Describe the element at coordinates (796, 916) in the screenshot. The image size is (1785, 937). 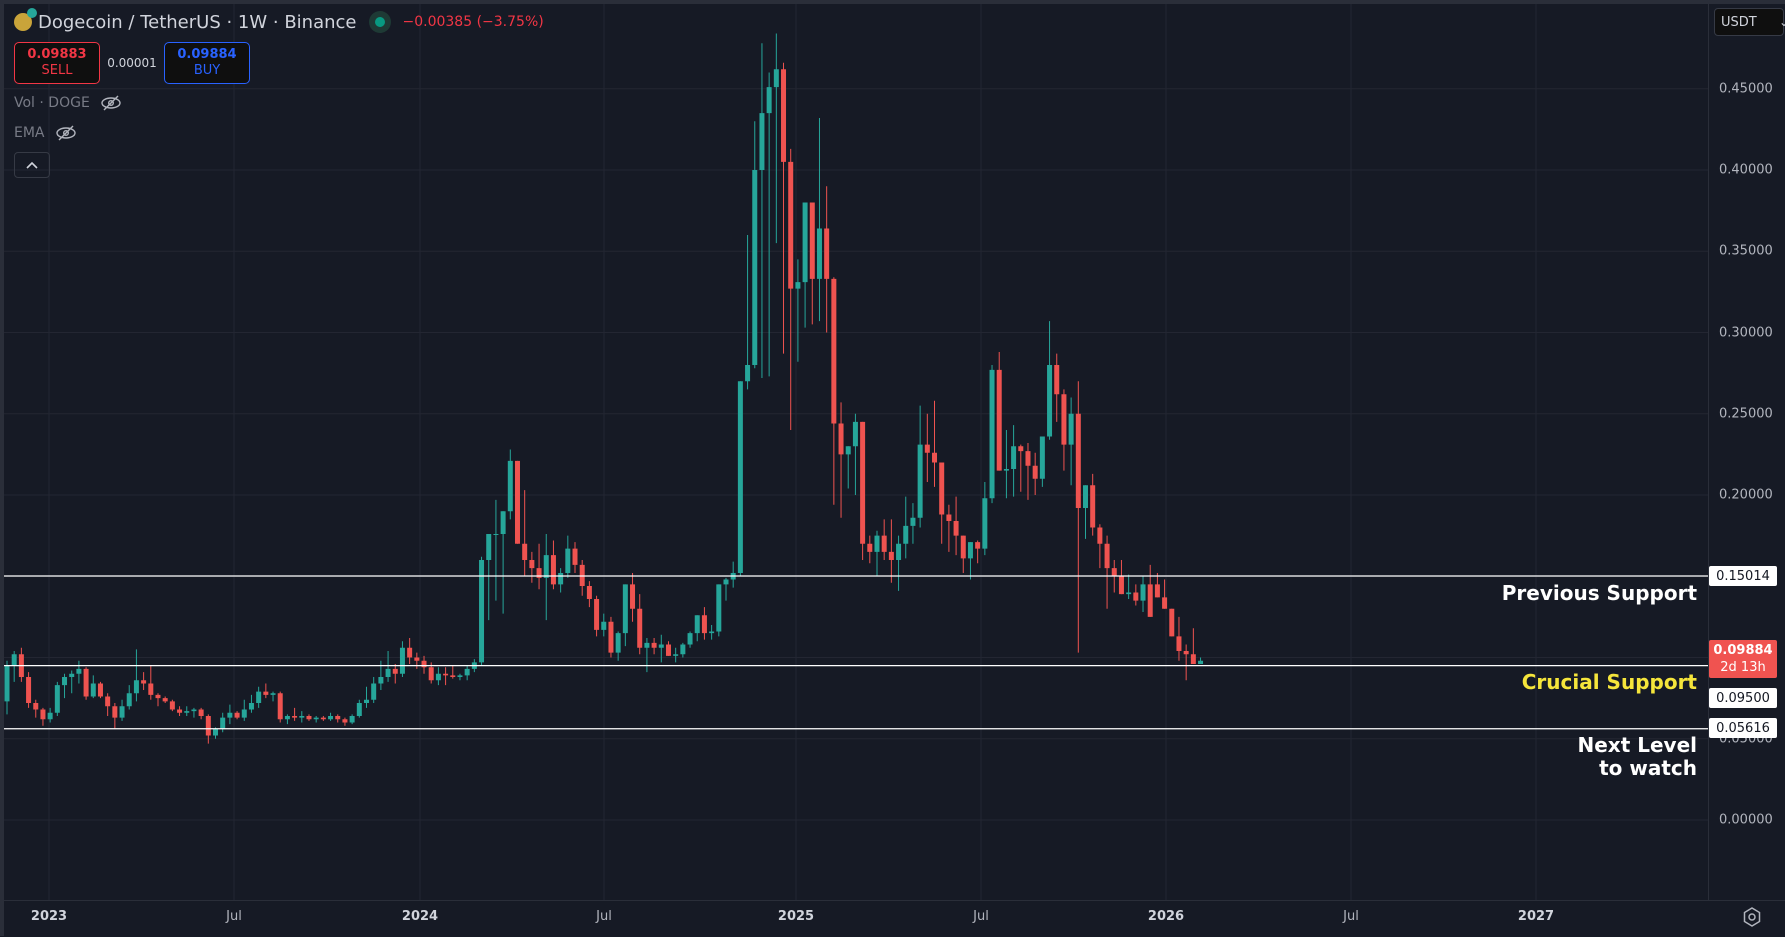
I see `time-axis-label: 2025` at that location.